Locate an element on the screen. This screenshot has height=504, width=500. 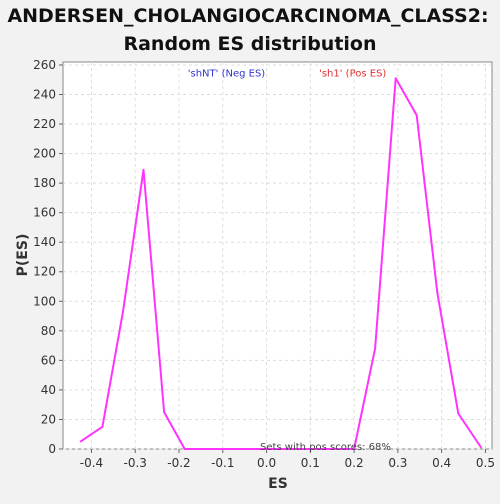
y-axis-label: P(ES) is located at coordinates (23, 255).